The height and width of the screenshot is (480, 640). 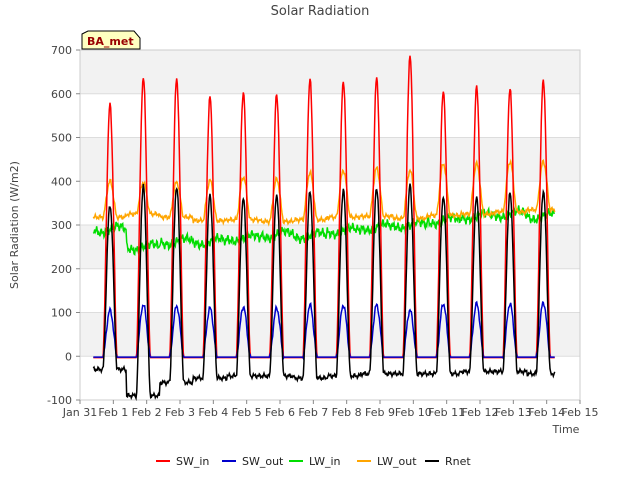 I want to click on x-tick-label: Feb 4, so click(x=213, y=412).